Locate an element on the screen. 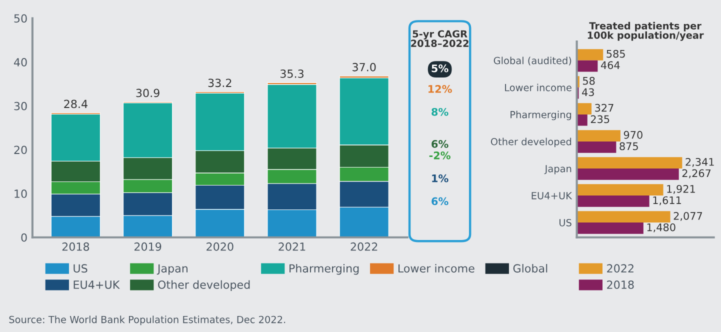 This screenshot has height=332, width=721. total-label: 33.2 is located at coordinates (220, 83).